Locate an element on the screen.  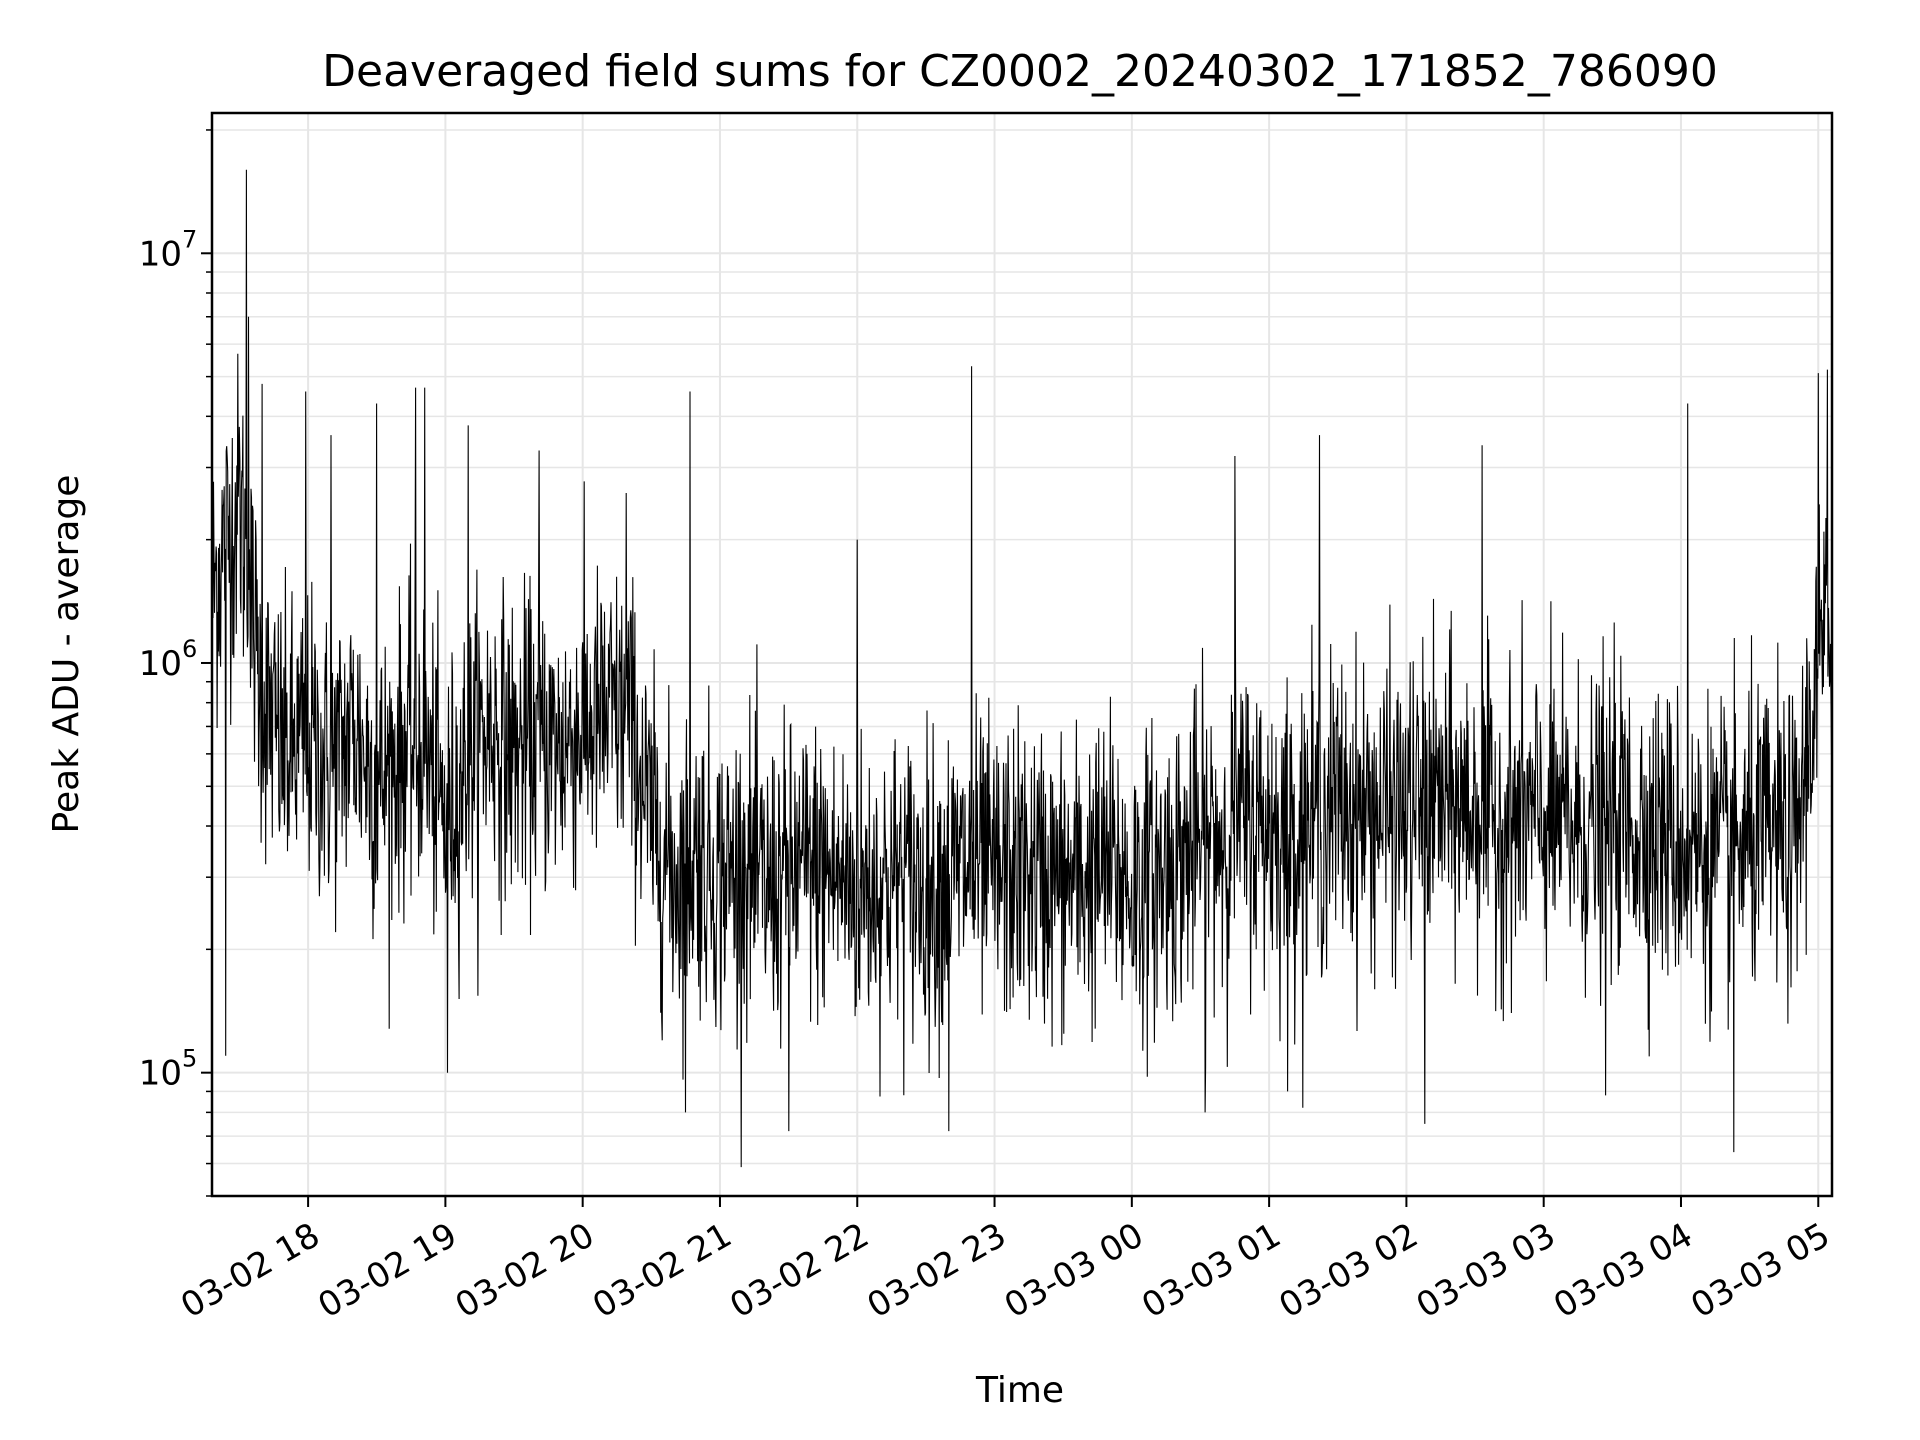
y-axis-label: Peak ADU - average is located at coordinates (66, 654).